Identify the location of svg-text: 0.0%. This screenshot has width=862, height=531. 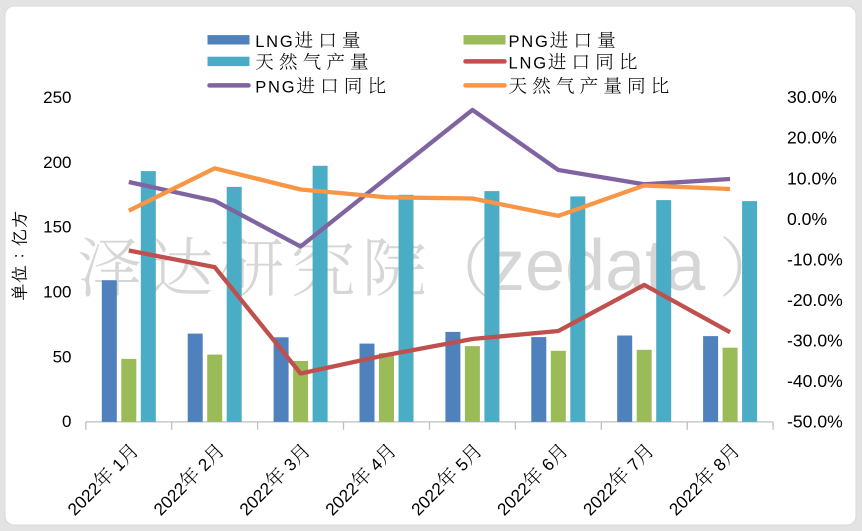
(807, 219).